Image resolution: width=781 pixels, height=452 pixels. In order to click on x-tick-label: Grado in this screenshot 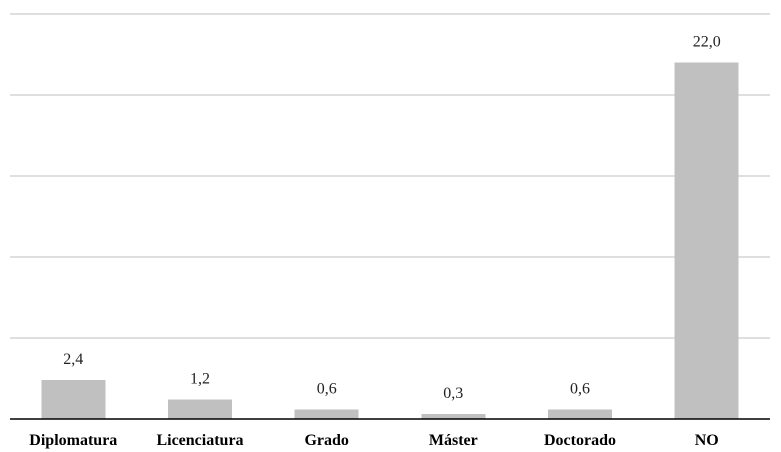, I will do `click(326, 440)`.